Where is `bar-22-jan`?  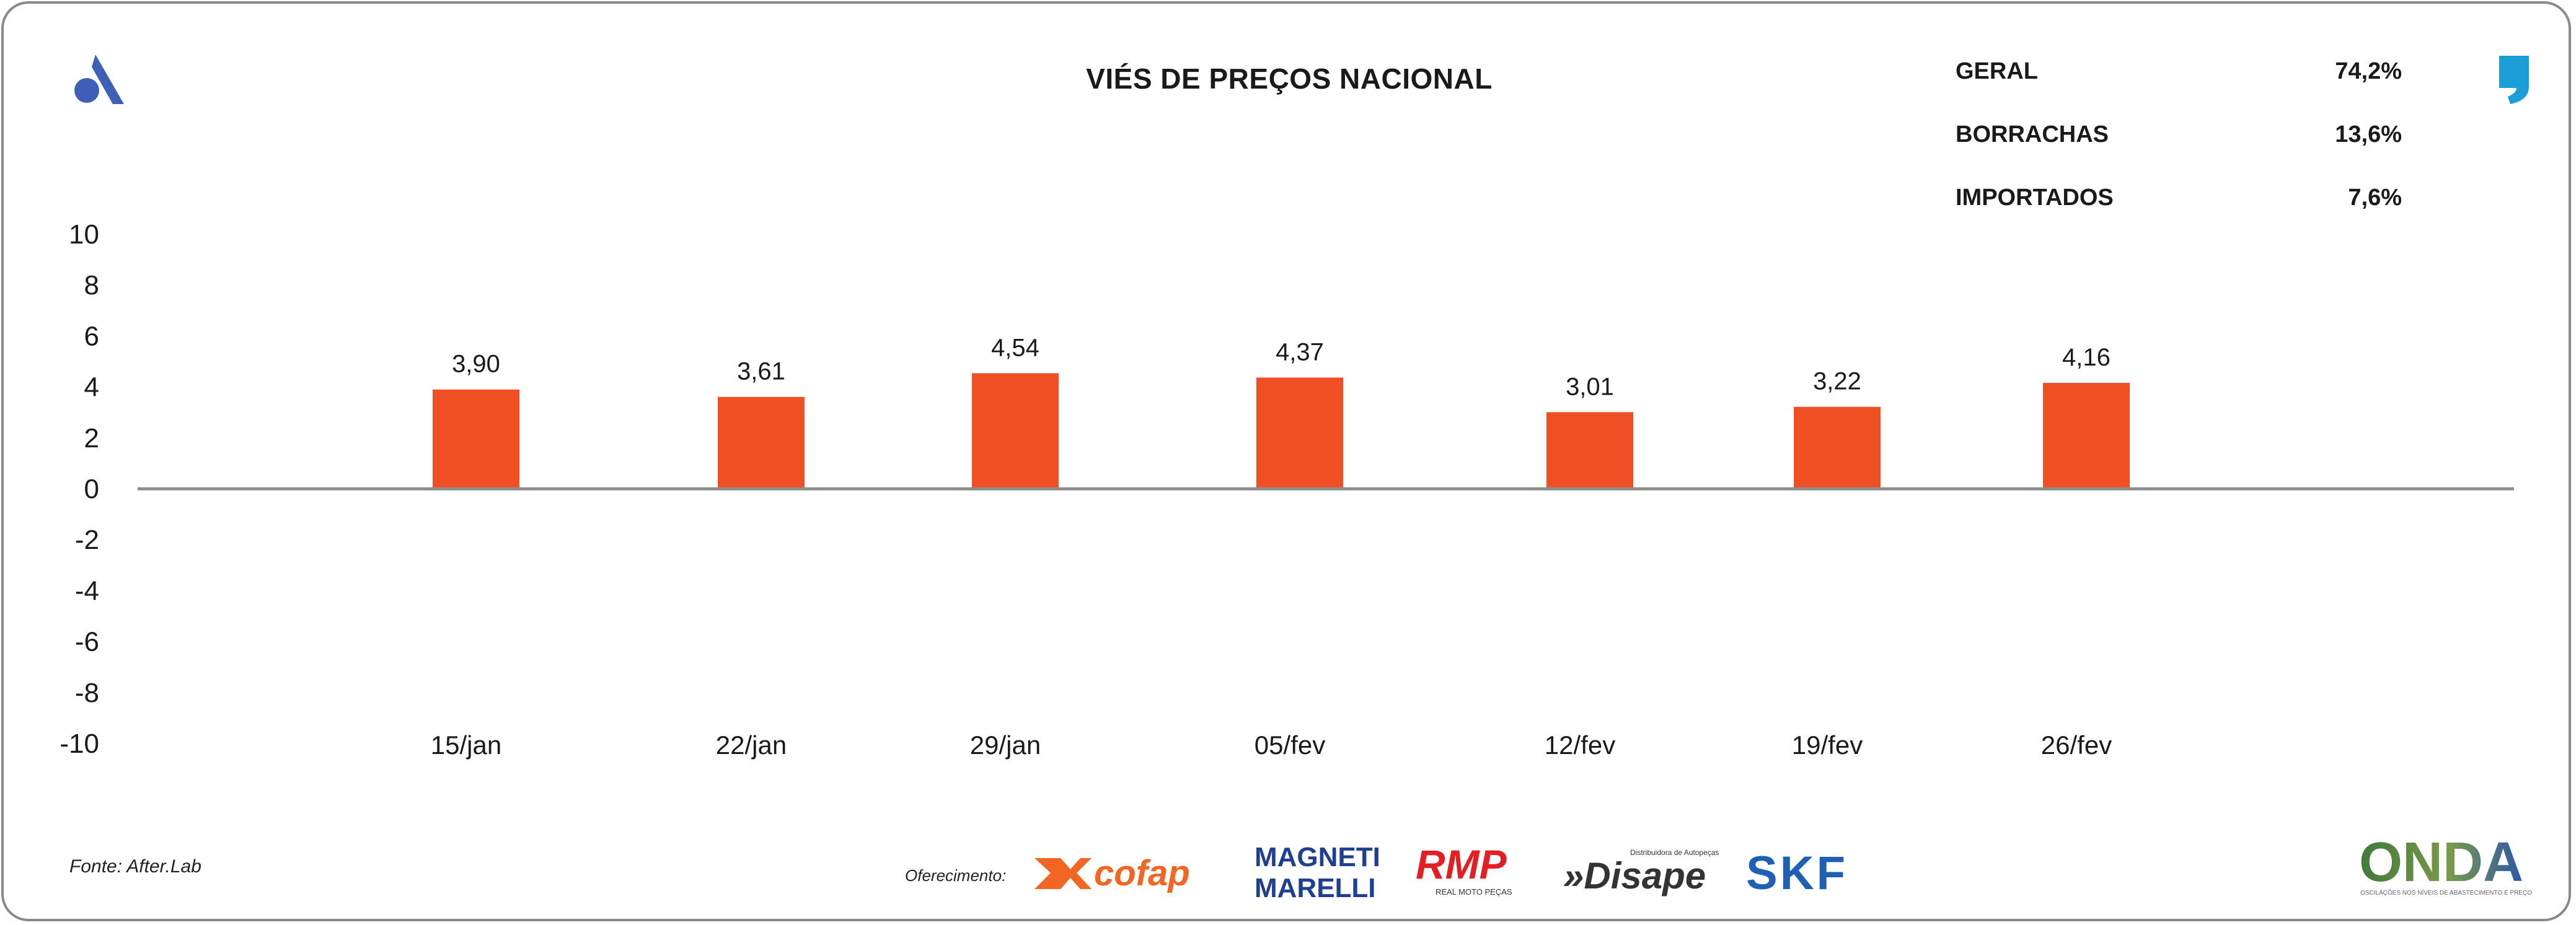
bar-22-jan is located at coordinates (761, 443).